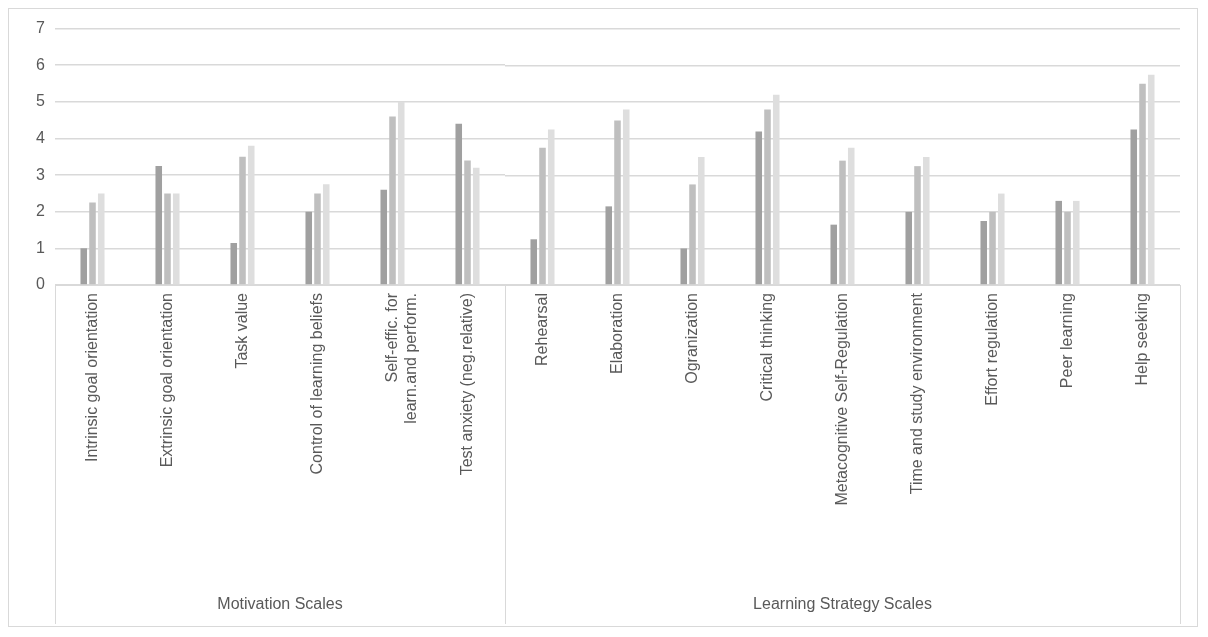 This screenshot has height=637, width=1208. Describe the element at coordinates (991, 349) in the screenshot. I see `x-tick-label: Effort regulation` at that location.